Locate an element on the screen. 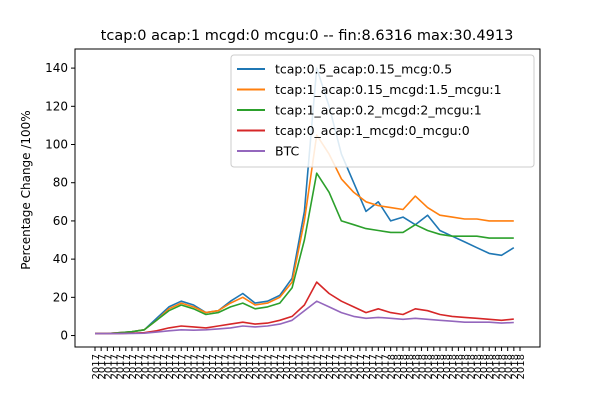  legend-box is located at coordinates (382, 111).